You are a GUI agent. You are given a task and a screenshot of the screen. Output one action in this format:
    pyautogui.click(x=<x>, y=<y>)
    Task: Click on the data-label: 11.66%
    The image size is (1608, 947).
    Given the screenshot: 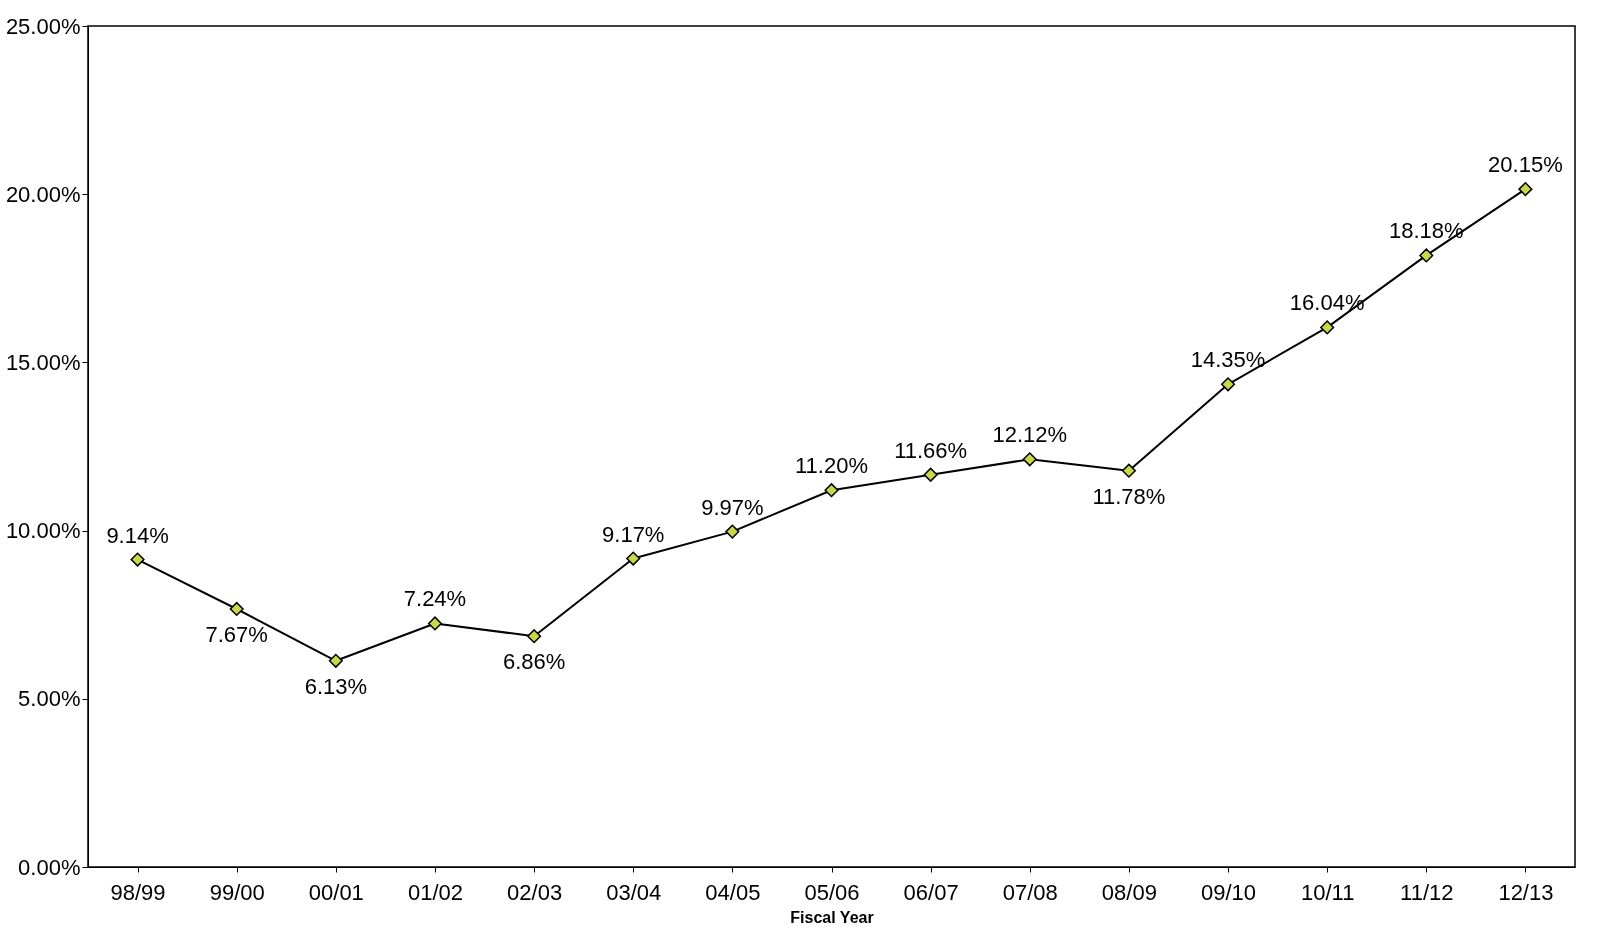 What is the action you would take?
    pyautogui.click(x=931, y=450)
    